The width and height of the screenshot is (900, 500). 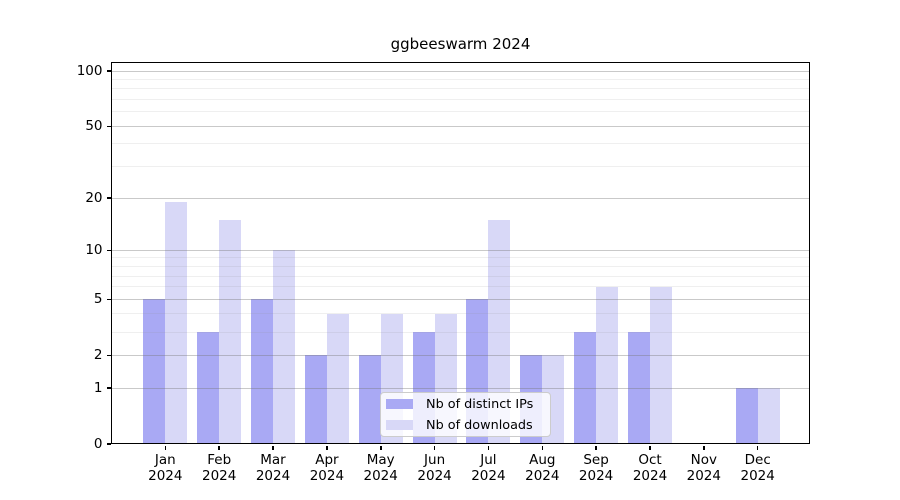 I want to click on x-tick-label-jul: Jul 2024, so click(x=488, y=468).